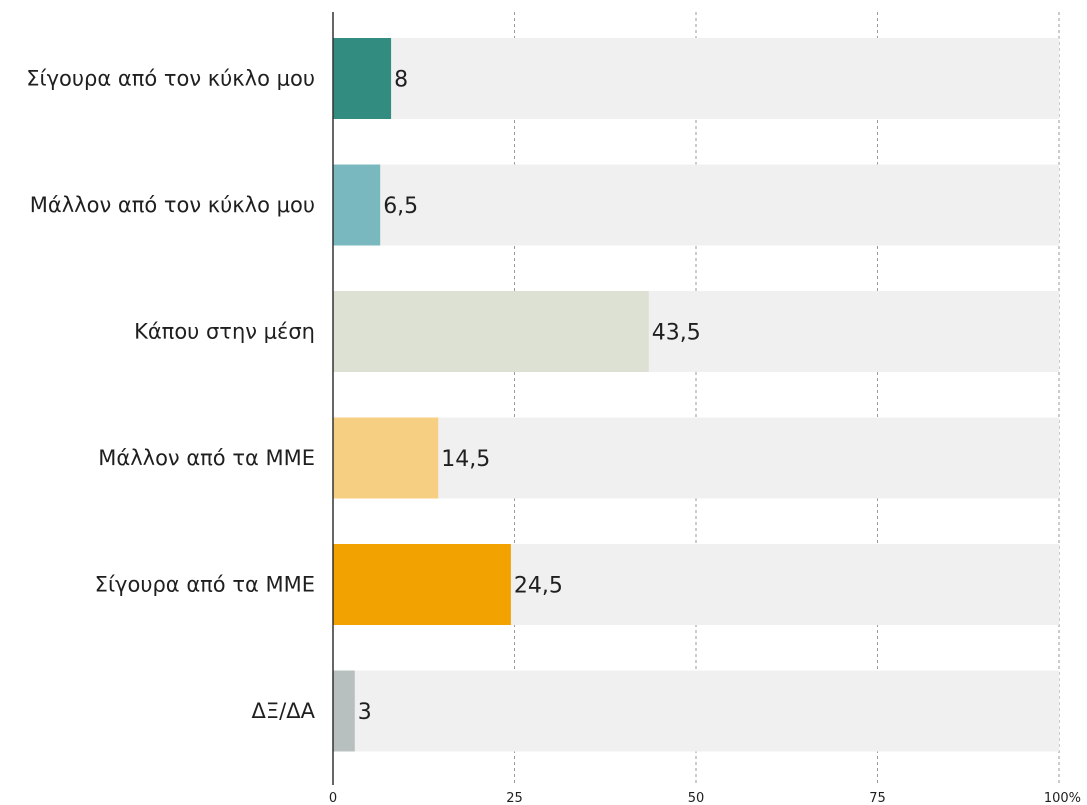 The height and width of the screenshot is (805, 1087). Describe the element at coordinates (877, 798) in the screenshot. I see `x-tick-label: 75` at that location.